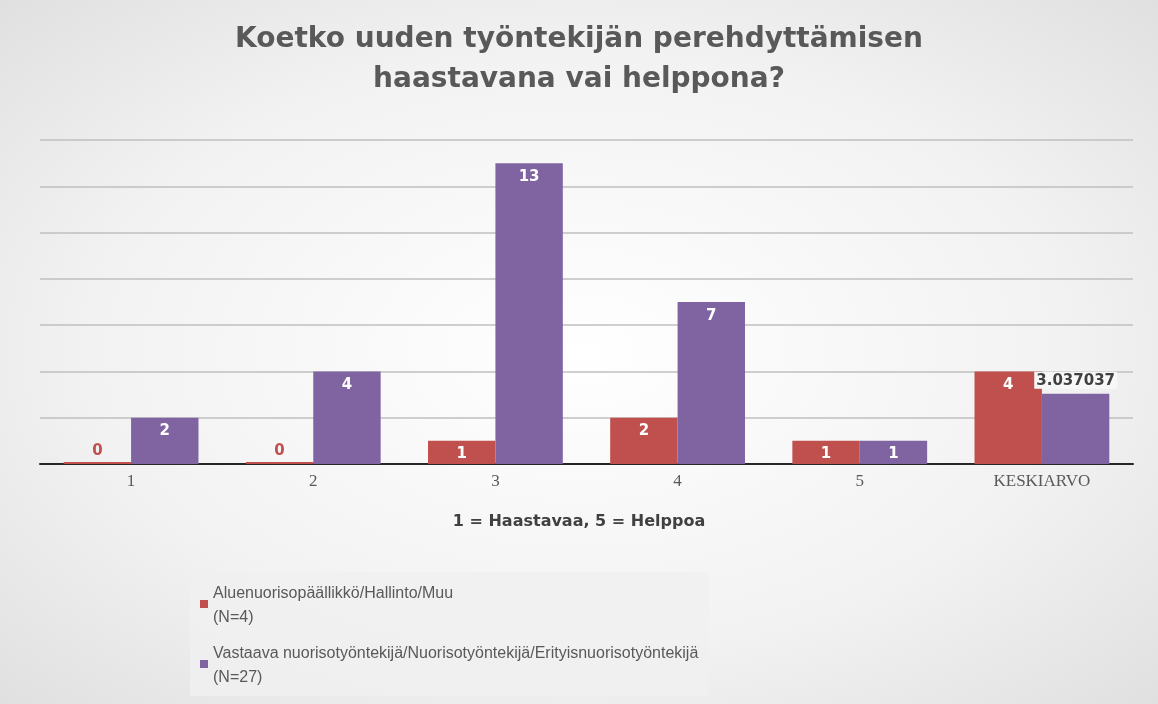 This screenshot has height=704, width=1158. I want to click on legend-label: Vastaava nuorisotyöntekijä/Nuorisotyöntekijä/Erityisnuorisotyöntekijä (N=27), so click(456, 664).